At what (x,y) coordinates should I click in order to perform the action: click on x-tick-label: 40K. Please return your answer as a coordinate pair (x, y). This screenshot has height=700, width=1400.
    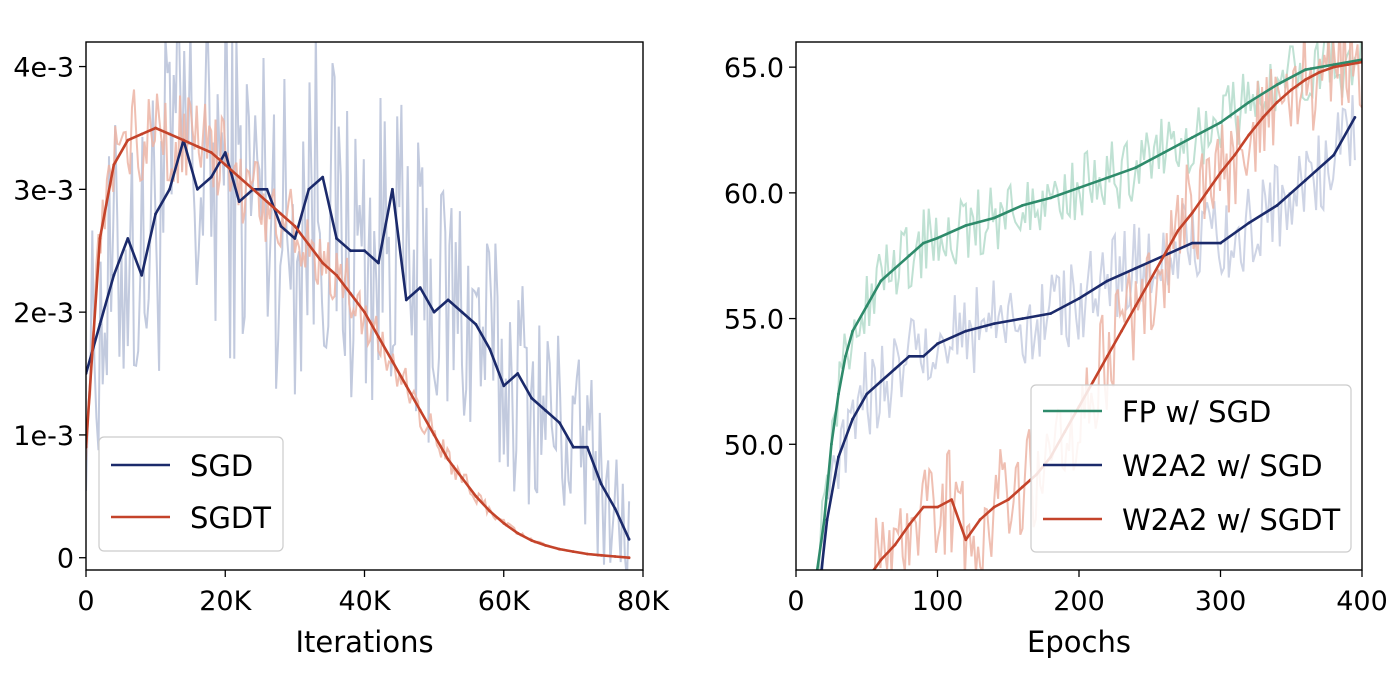
    Looking at the image, I should click on (364, 601).